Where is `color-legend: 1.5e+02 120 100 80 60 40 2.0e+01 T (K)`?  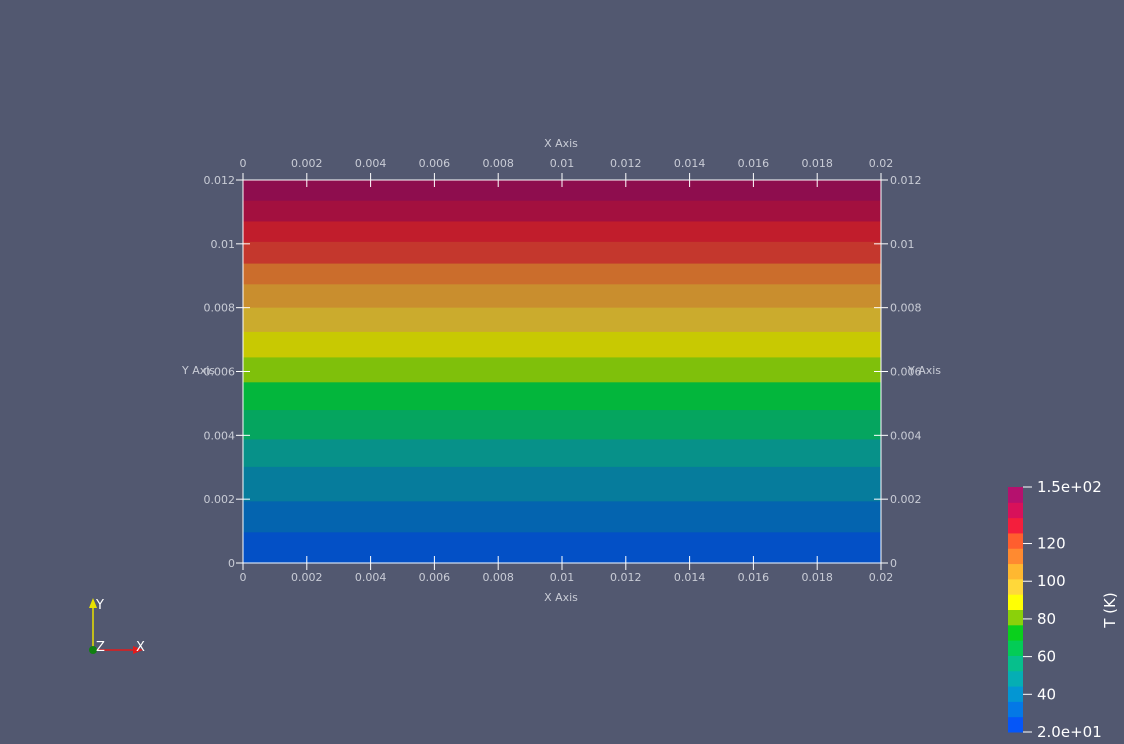 color-legend: 1.5e+02 120 100 80 60 40 2.0e+01 T (K) is located at coordinates (1063, 609).